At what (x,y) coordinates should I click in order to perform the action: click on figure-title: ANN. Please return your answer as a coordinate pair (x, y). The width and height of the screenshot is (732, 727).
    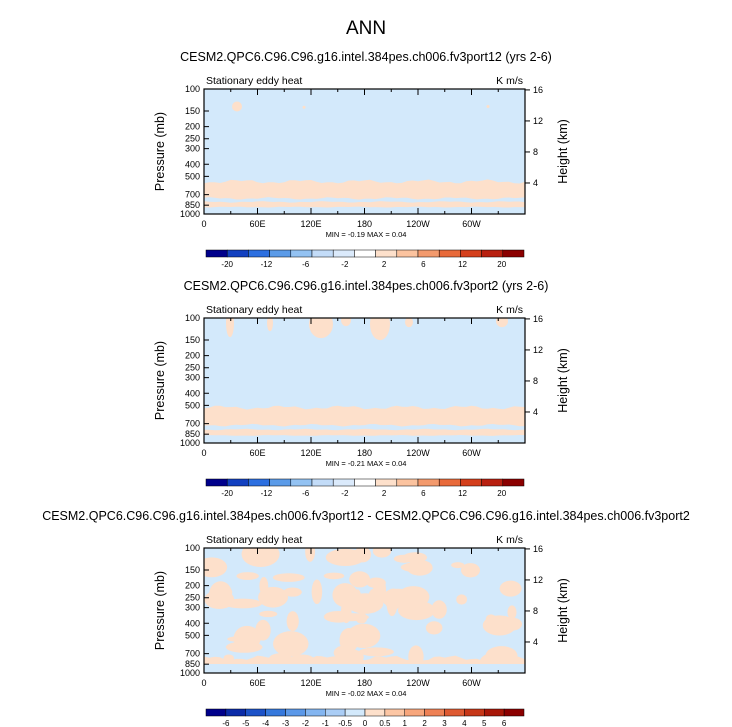
    Looking at the image, I should click on (366, 28).